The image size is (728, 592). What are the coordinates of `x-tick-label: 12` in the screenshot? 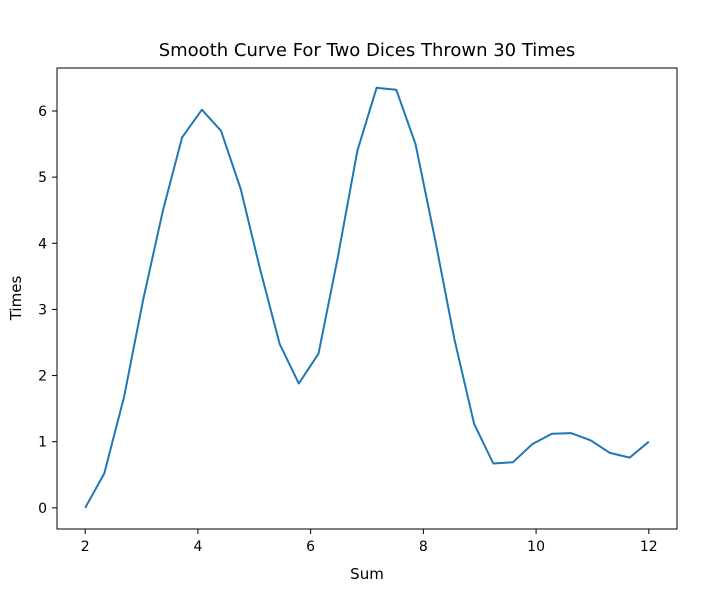 It's located at (649, 547).